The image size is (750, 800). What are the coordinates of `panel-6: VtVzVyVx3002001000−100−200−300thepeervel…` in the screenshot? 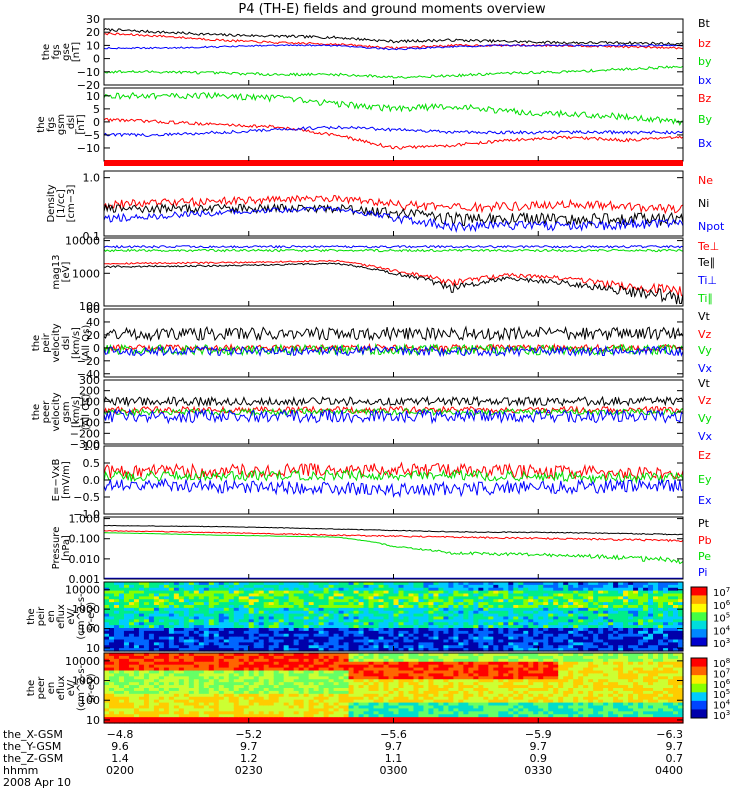 It's located at (372, 412).